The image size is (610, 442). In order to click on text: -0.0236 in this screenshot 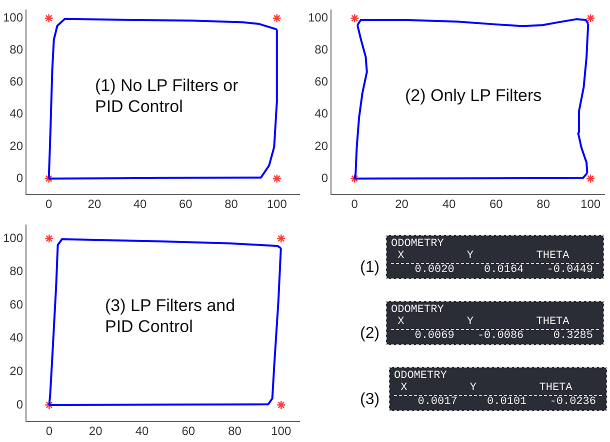, I will do `click(572, 402)`.